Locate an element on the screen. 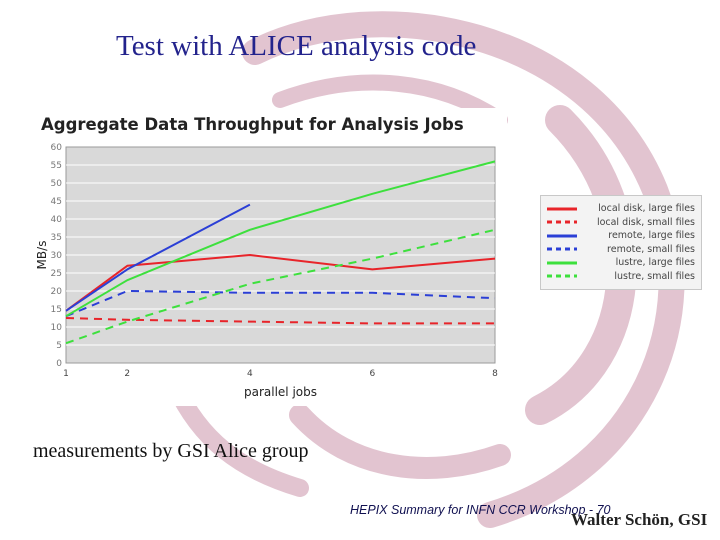 This screenshot has width=720, height=540. legend-item: local disk, small files is located at coordinates (621, 223).